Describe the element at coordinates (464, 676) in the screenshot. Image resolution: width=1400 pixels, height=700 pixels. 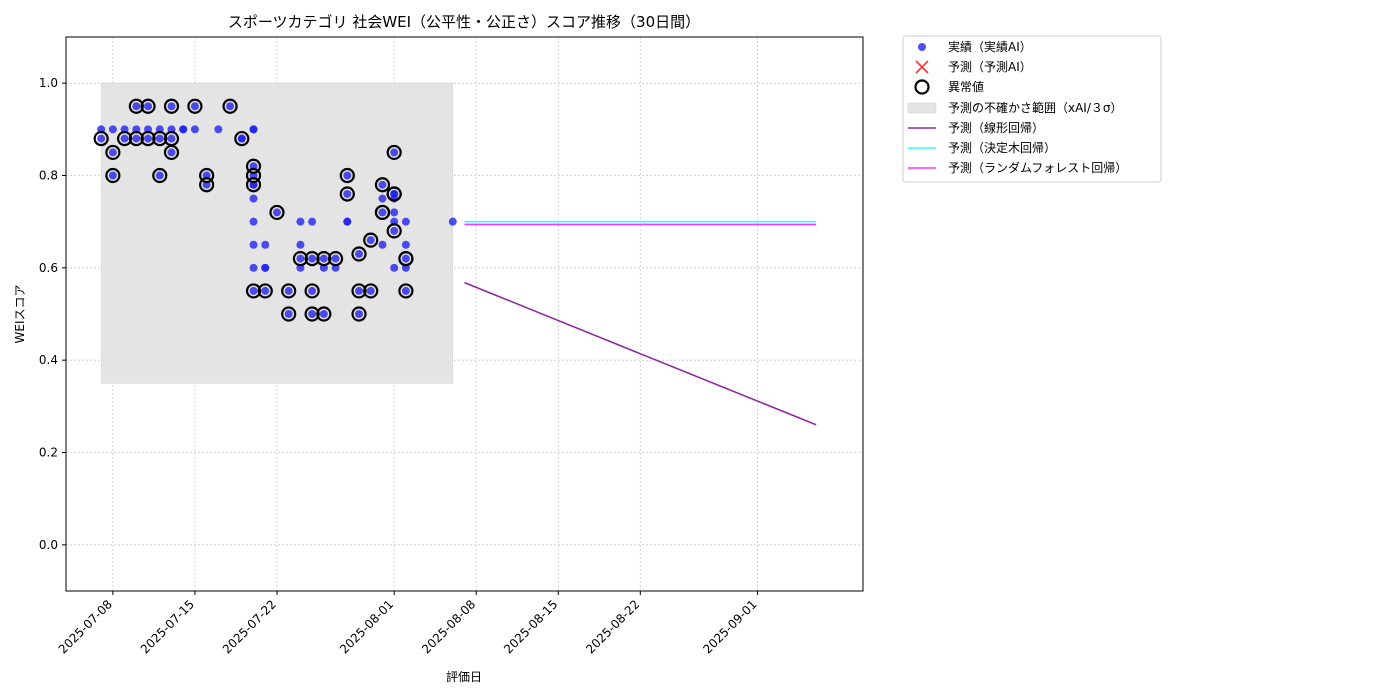
I see `x-axis-label: 評価日` at that location.